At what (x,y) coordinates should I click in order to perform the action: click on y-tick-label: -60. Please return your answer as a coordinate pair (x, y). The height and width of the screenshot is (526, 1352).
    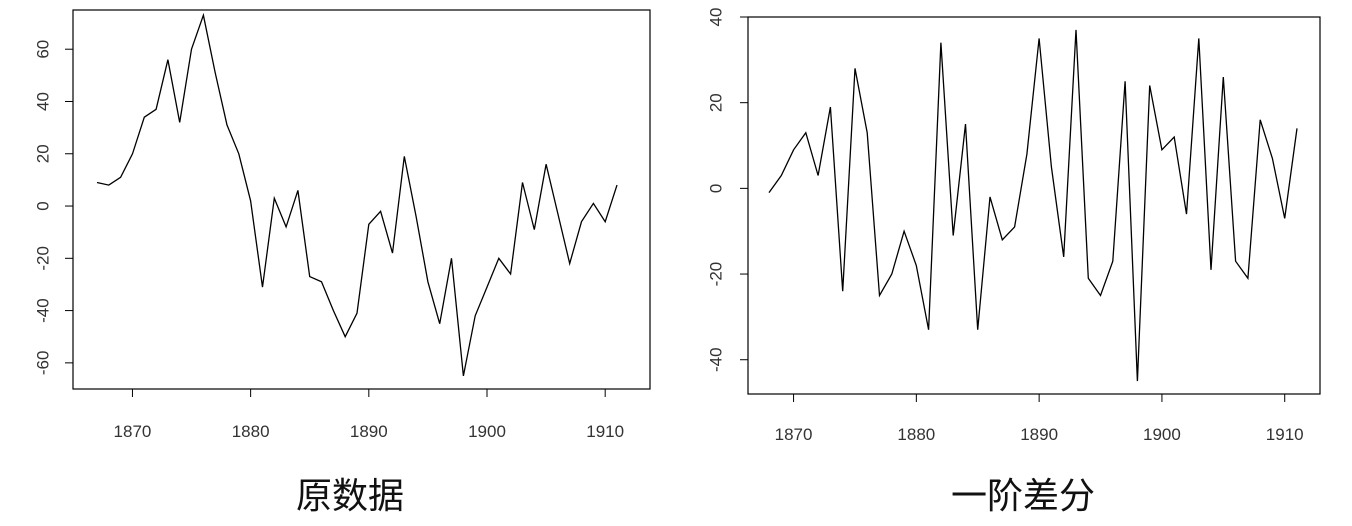
    Looking at the image, I should click on (42, 363).